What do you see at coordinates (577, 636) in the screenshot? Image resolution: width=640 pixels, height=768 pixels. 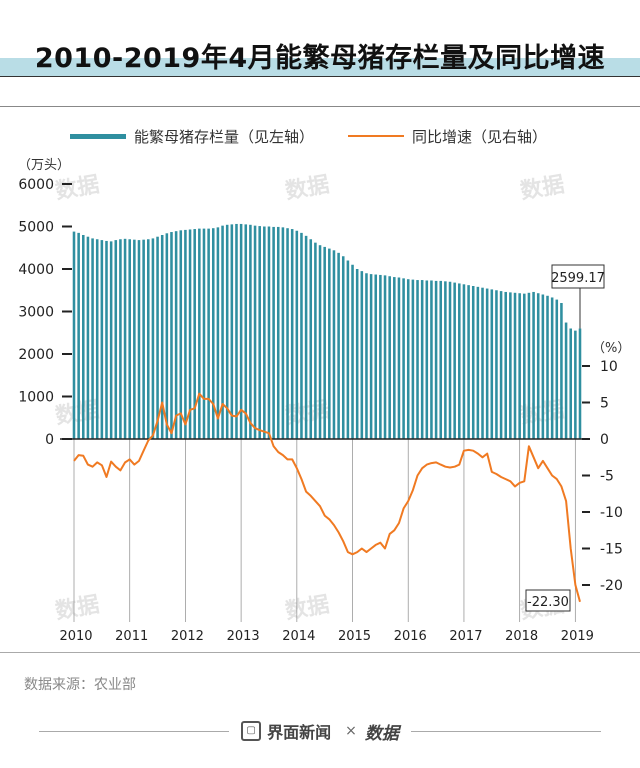 I see `x-axis-tick-label: 2019` at bounding box center [577, 636].